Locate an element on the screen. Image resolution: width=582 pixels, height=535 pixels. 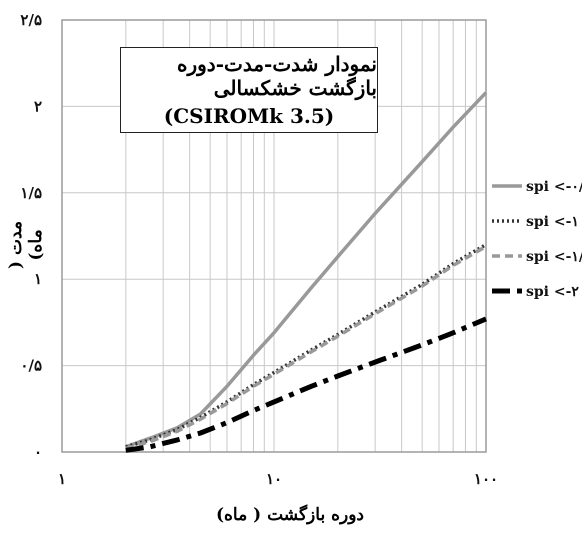
y-tick-label: ۰/۵ is located at coordinates (31, 366).